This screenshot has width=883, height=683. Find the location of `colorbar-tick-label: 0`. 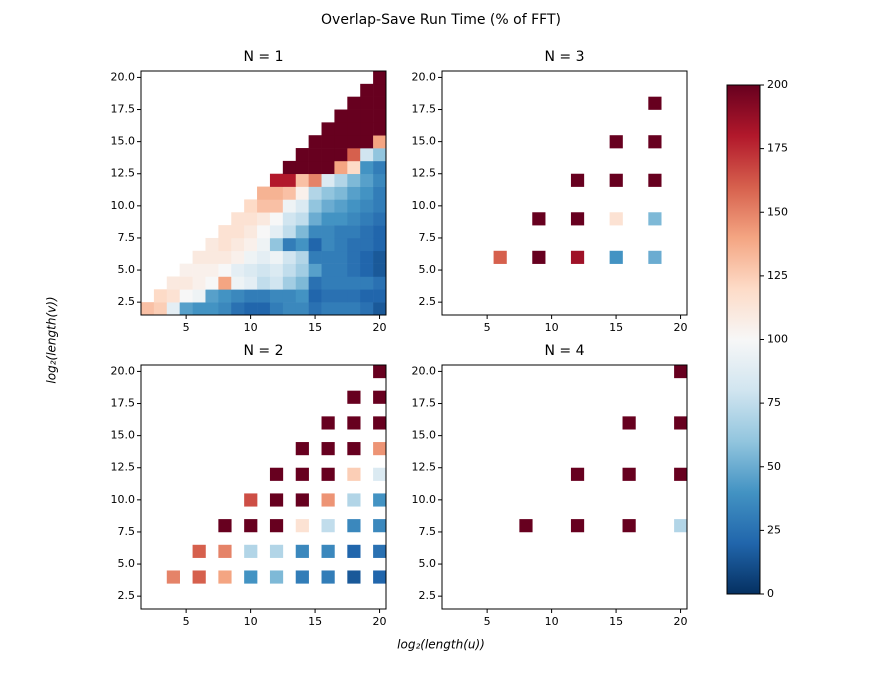

colorbar-tick-label: 0 is located at coordinates (770, 593).